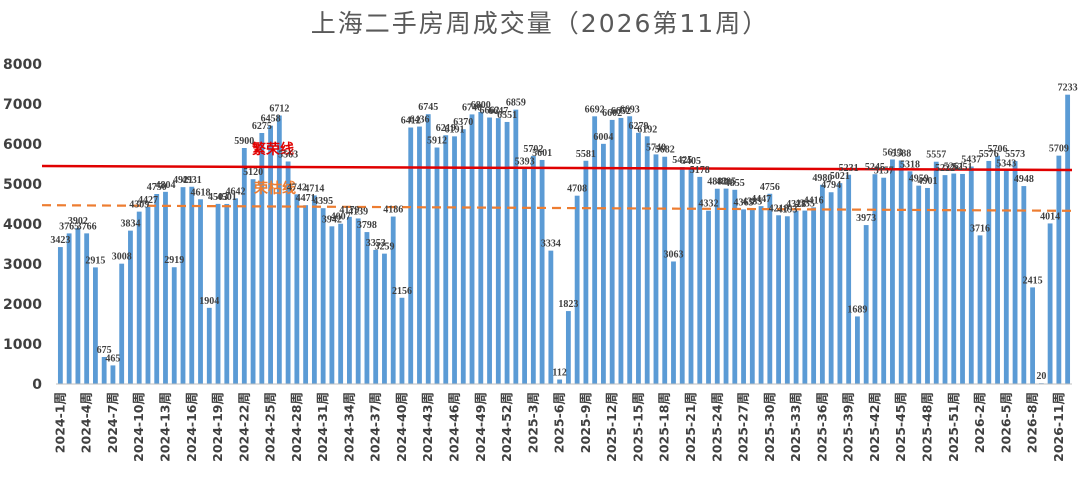 Image resolution: width=1080 pixels, height=482 pixels. I want to click on data-label: 6745, so click(428, 107).